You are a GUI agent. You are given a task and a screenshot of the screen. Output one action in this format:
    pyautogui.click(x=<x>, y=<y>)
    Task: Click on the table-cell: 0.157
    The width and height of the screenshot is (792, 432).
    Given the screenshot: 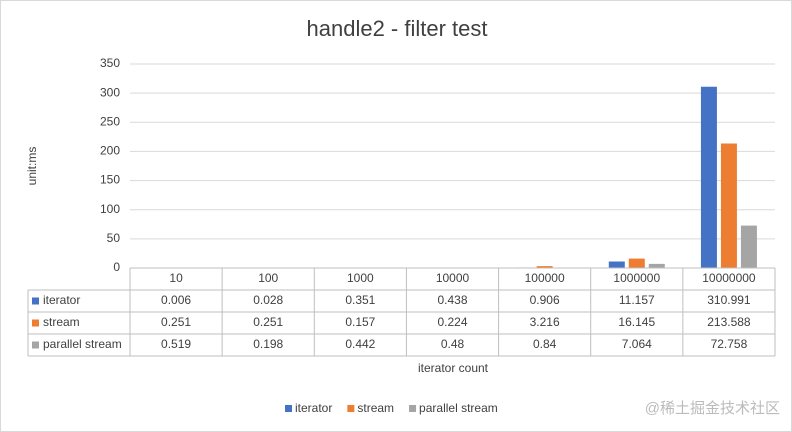 What is the action you would take?
    pyautogui.click(x=360, y=322)
    